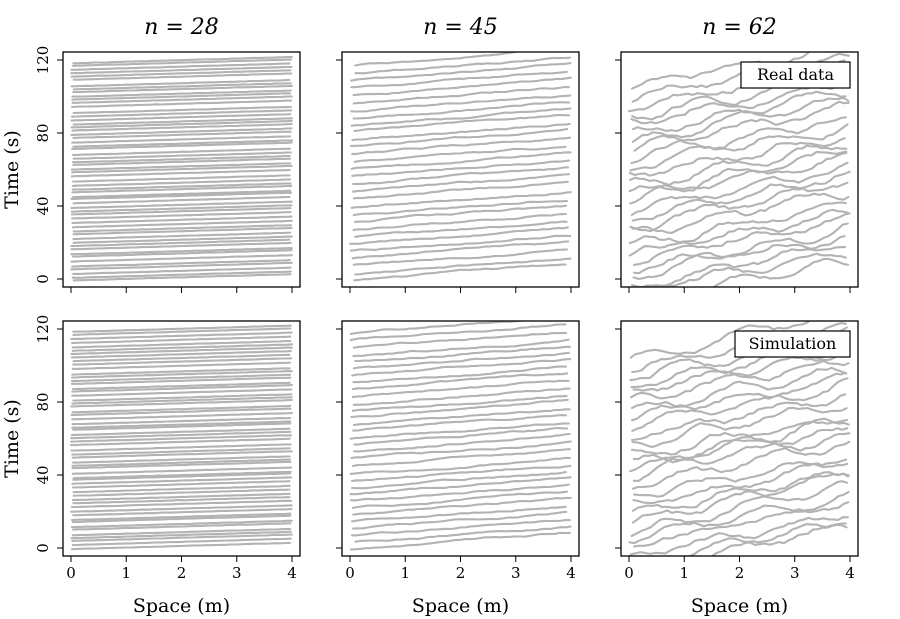 The height and width of the screenshot is (619, 900). Describe the element at coordinates (571, 573) in the screenshot. I see `x-tick-label: 4` at that location.